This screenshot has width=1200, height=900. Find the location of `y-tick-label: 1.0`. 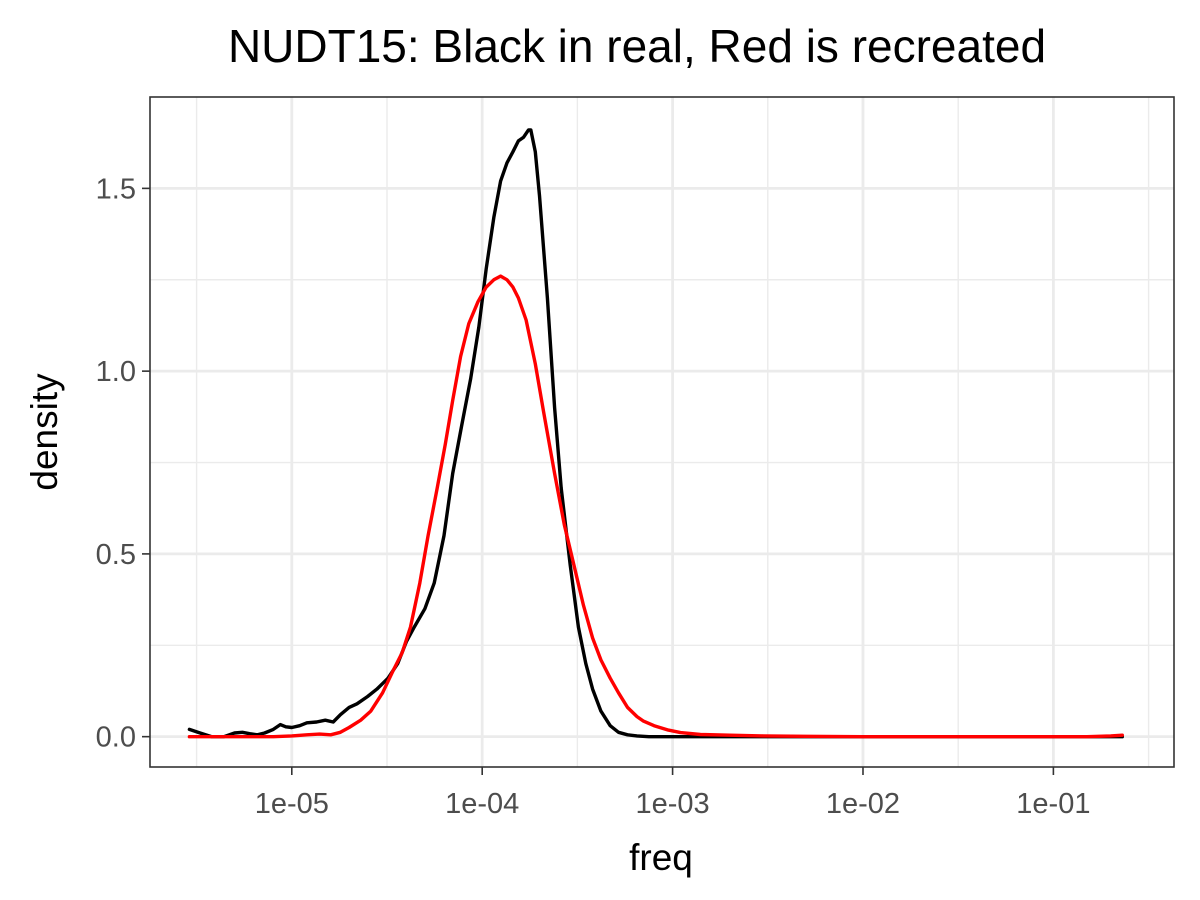

y-tick-label: 1.0 is located at coordinates (116, 372).